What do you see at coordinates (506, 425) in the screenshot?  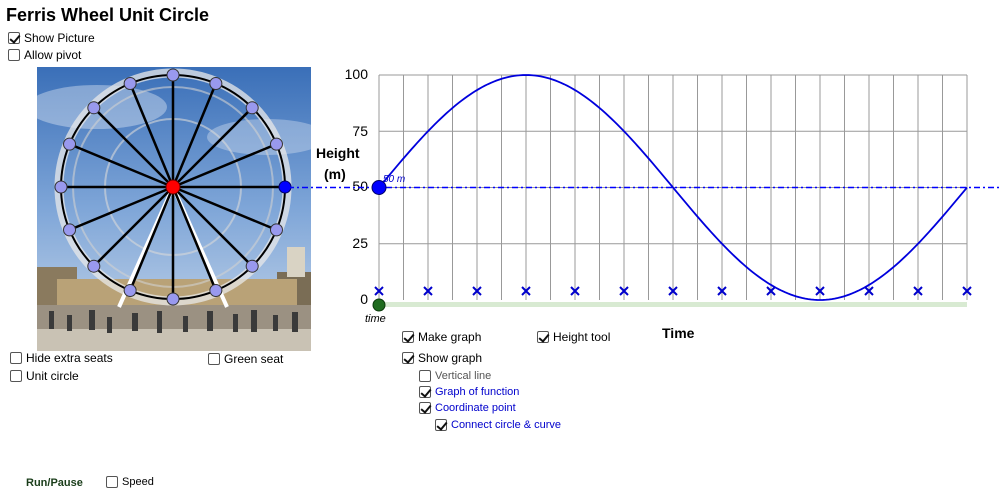 I see `checkbox-label: Connect circle & curve` at bounding box center [506, 425].